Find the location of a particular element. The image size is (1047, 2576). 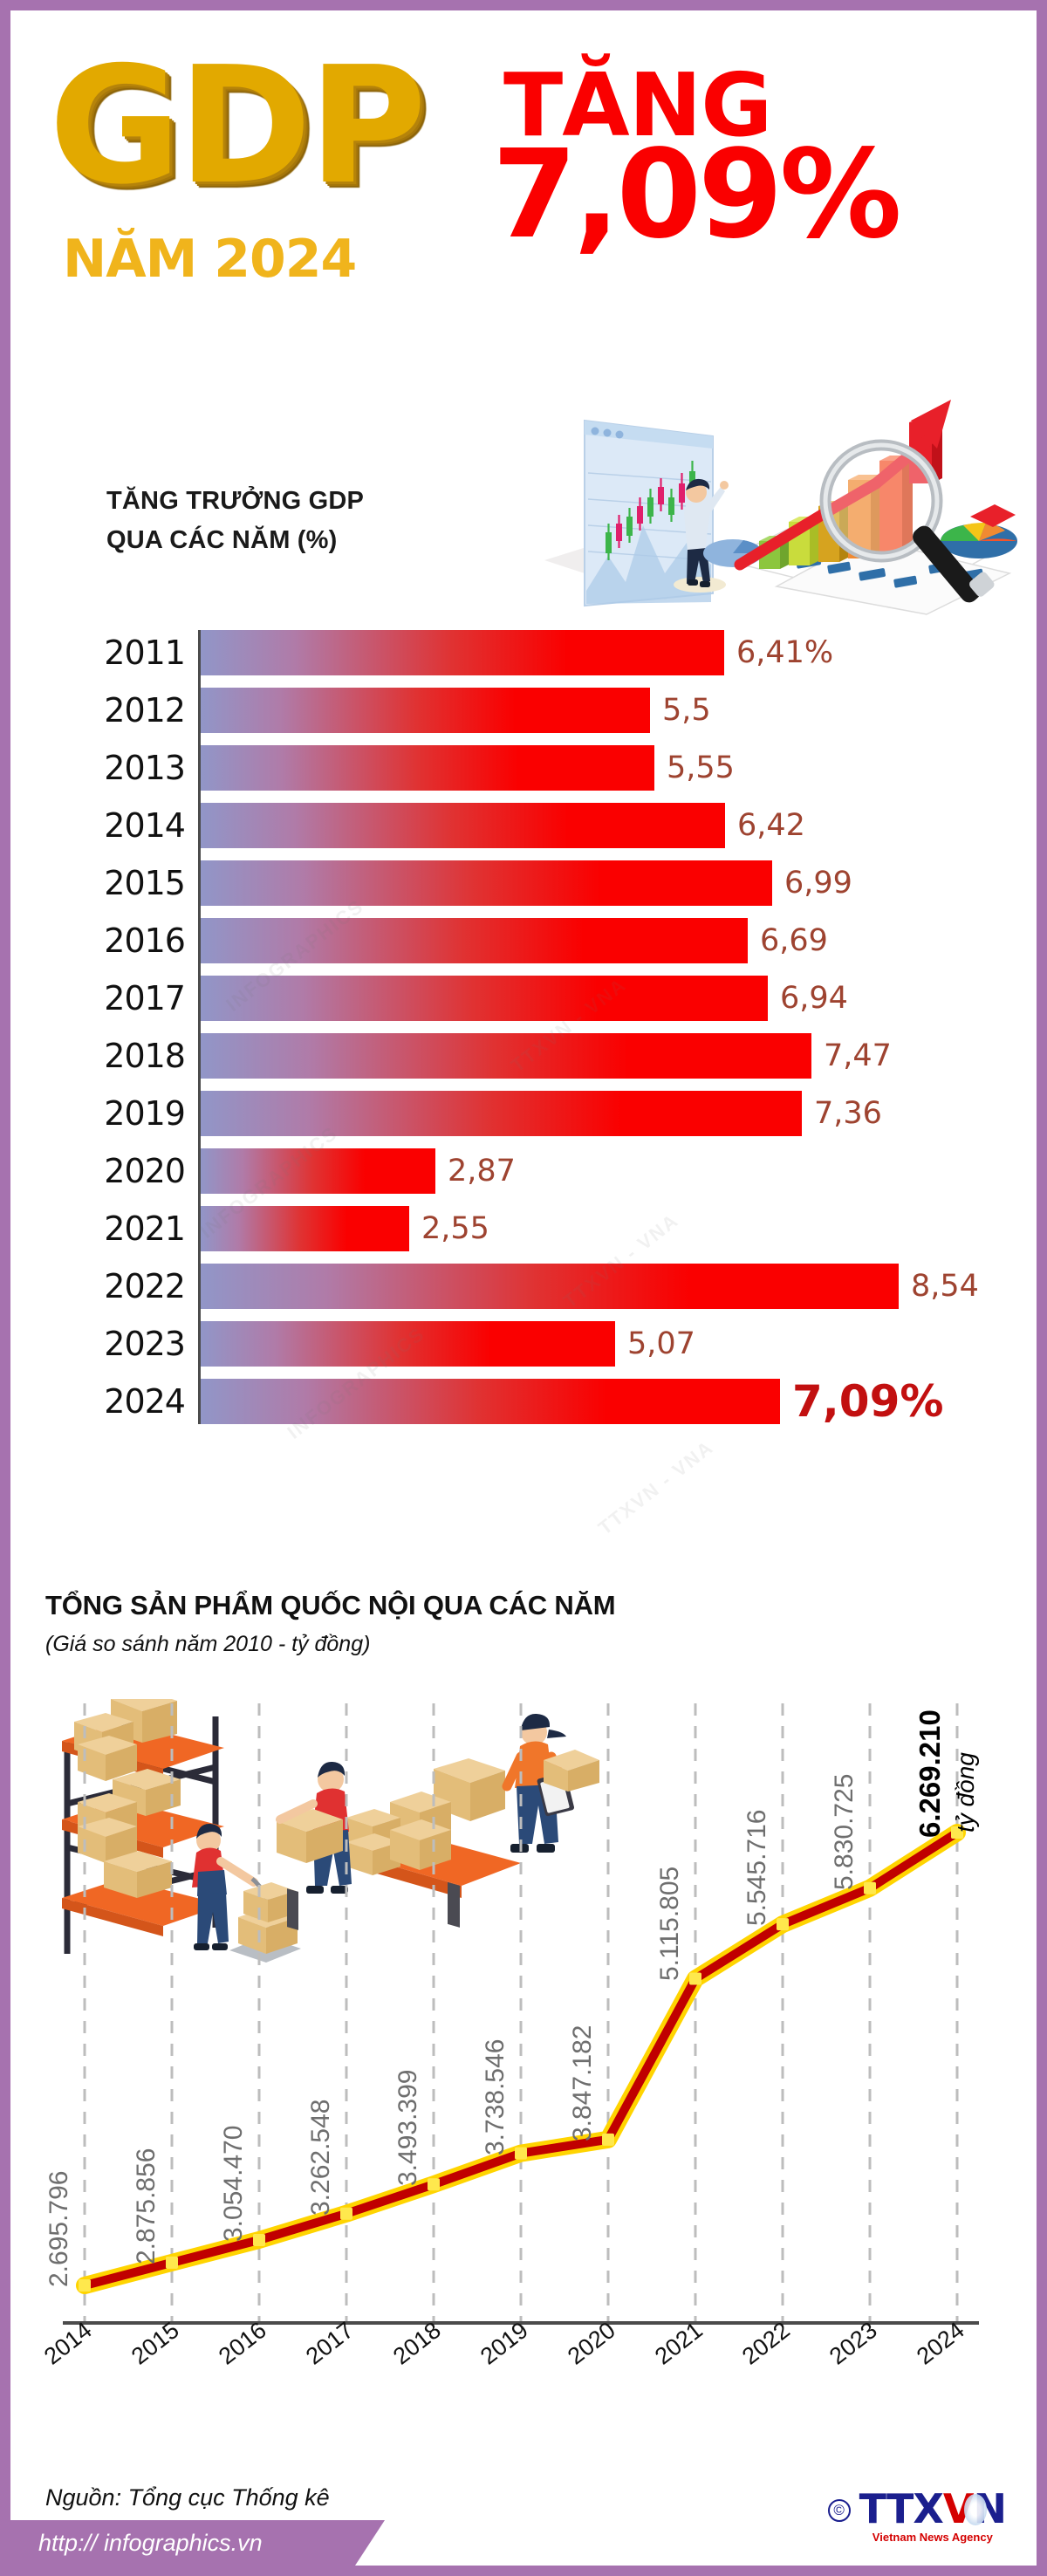

line-chart-title: TỔNG SẢN PHẨM QUỐC NỘI QUA CÁC NĂM is located at coordinates (330, 1605).